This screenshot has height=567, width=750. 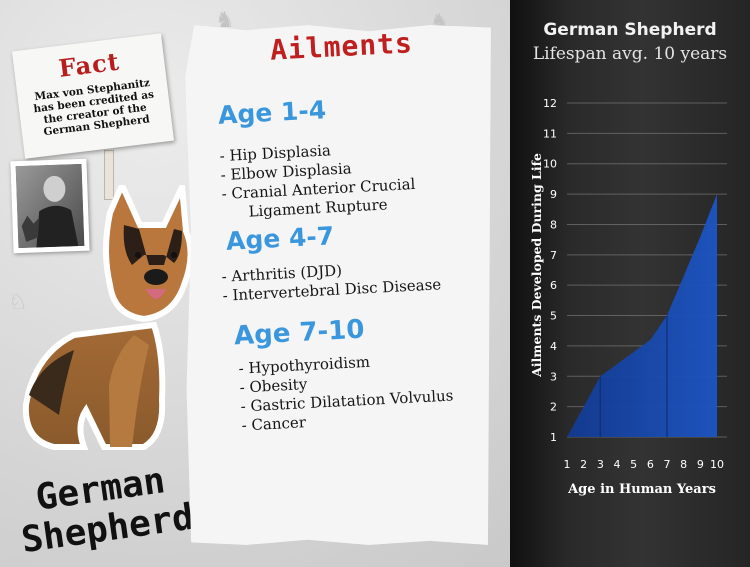 I want to click on x-tick-label: 3, so click(x=600, y=464).